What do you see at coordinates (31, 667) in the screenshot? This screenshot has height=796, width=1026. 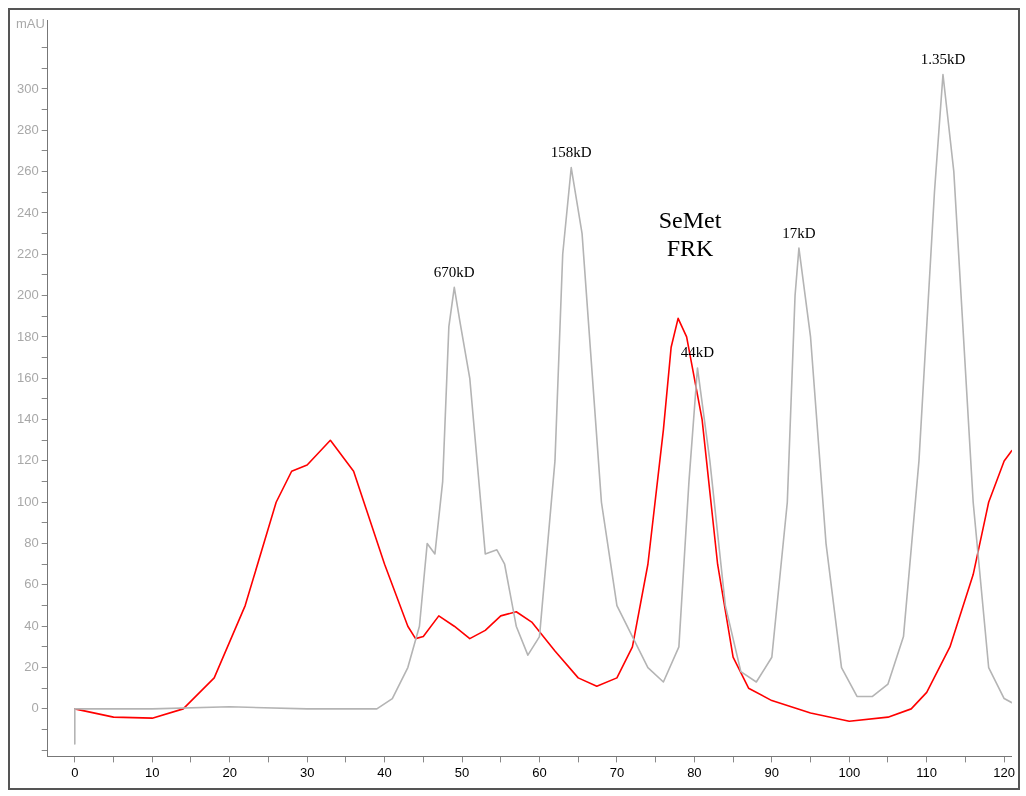 I see `y-tick-label: 20` at bounding box center [31, 667].